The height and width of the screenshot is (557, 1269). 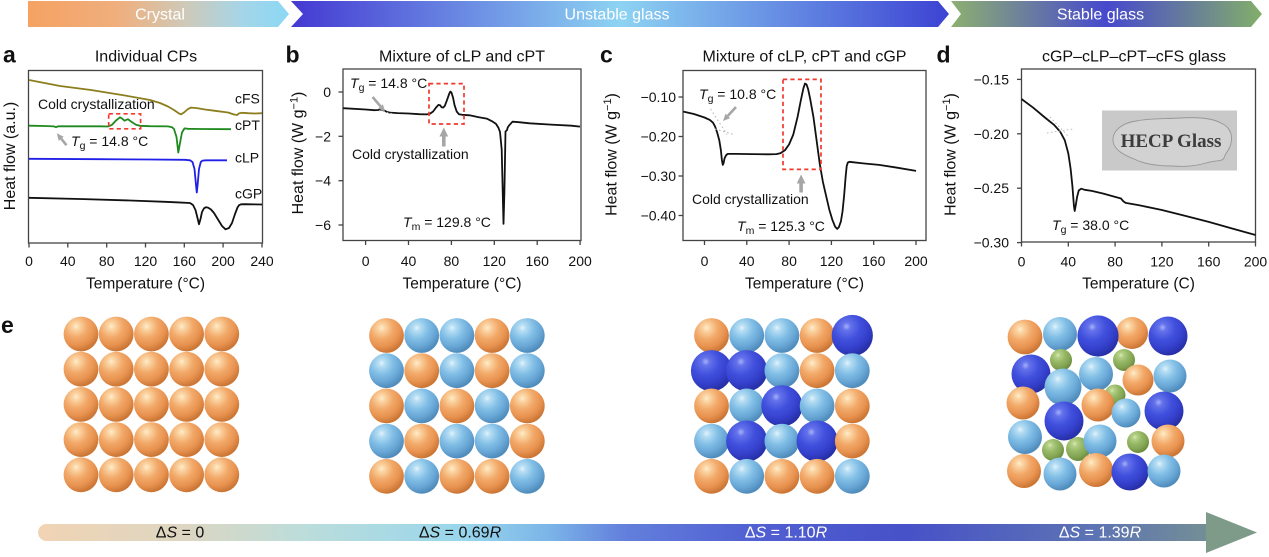 I want to click on svg-text: e, so click(x=7, y=325).